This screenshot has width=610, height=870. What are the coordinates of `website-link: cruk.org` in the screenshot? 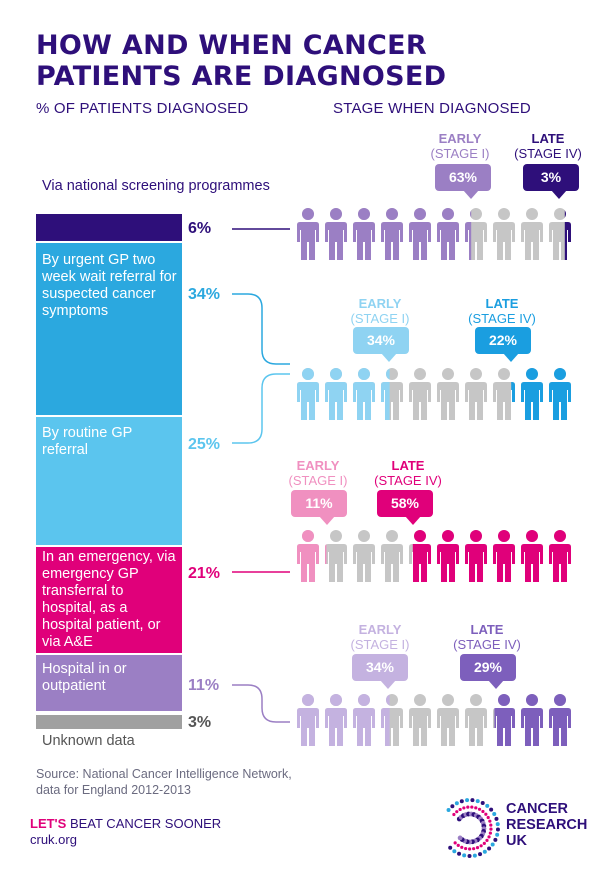 It's located at (53, 839).